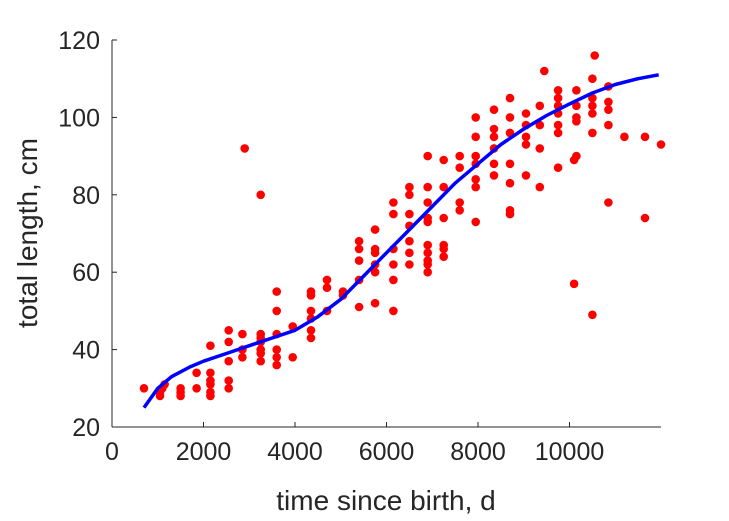  I want to click on y-tick-label: 100, so click(79, 118).